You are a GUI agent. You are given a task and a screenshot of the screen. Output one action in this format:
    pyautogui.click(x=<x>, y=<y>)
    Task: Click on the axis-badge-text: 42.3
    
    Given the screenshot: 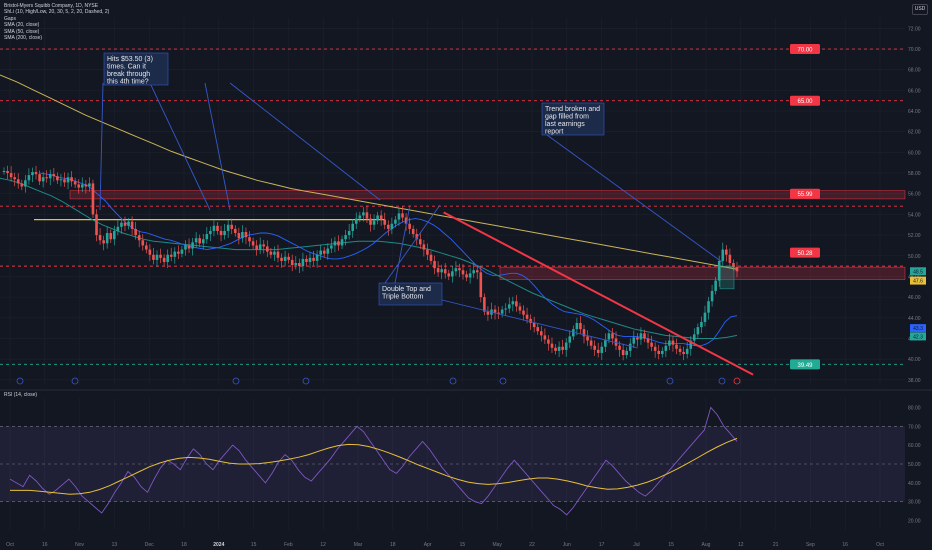 What is the action you would take?
    pyautogui.click(x=918, y=337)
    